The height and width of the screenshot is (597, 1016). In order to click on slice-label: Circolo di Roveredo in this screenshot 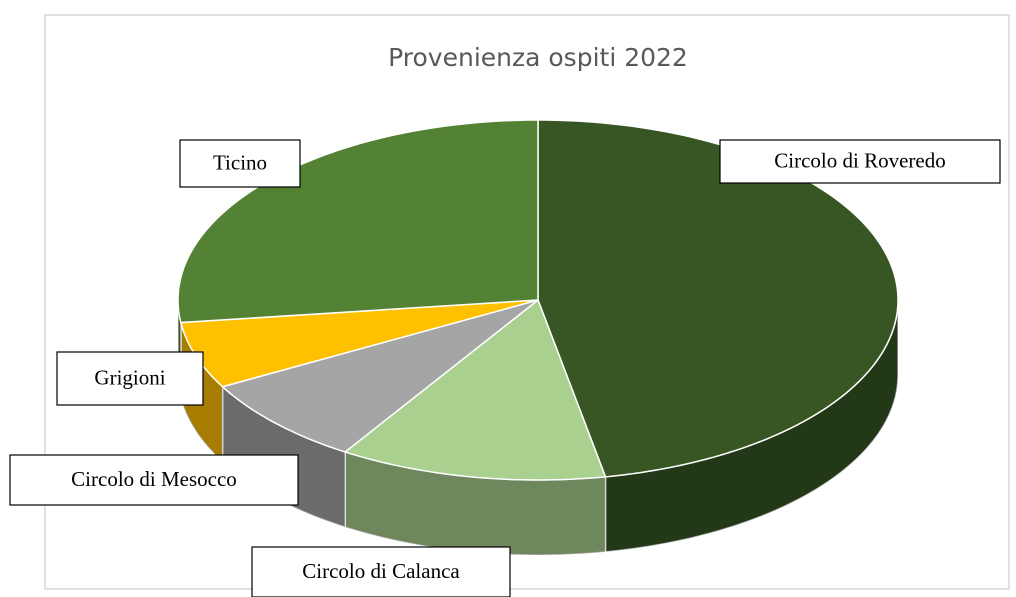, I will do `click(859, 160)`.